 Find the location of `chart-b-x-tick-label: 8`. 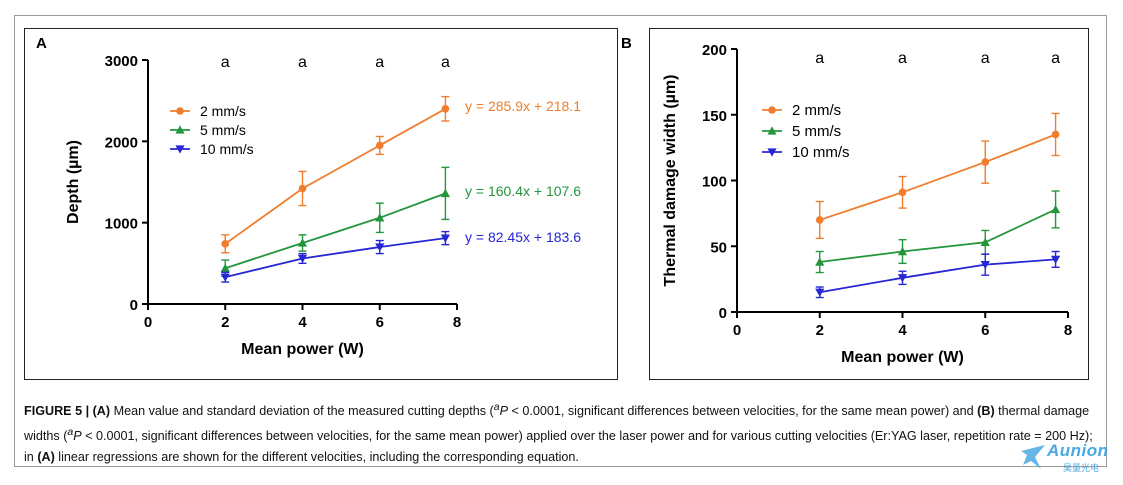

chart-b-x-tick-label: 8 is located at coordinates (1068, 330).